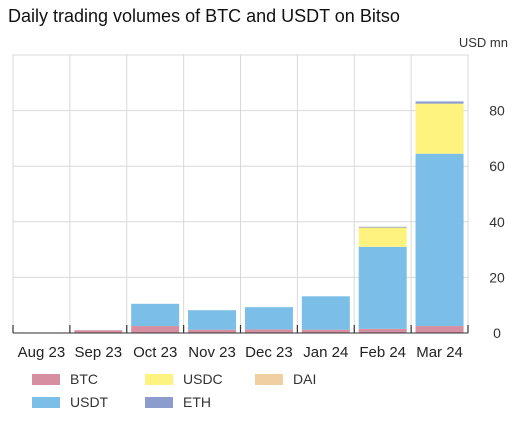  Describe the element at coordinates (497, 333) in the screenshot. I see `y-tick-label: 0` at that location.